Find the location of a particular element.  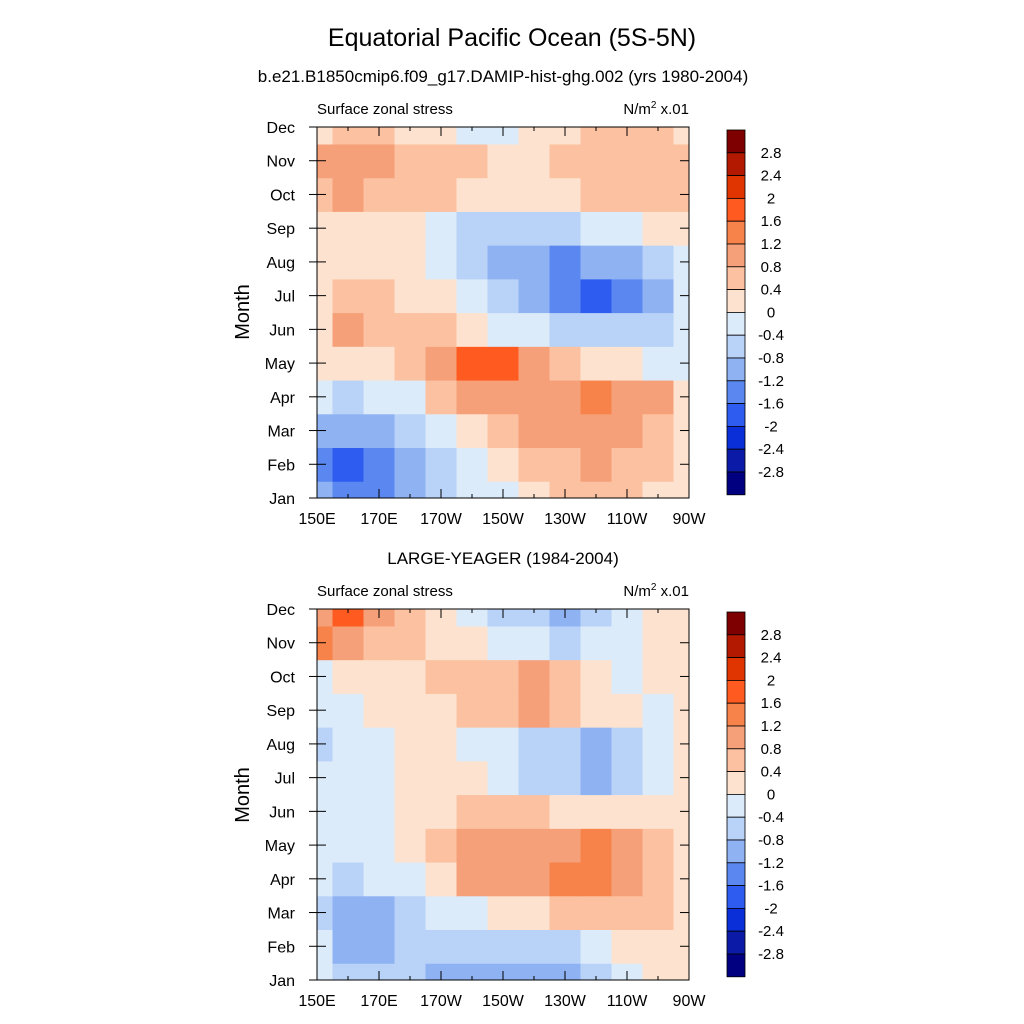

y-tick-label: Jun is located at coordinates (282, 330).